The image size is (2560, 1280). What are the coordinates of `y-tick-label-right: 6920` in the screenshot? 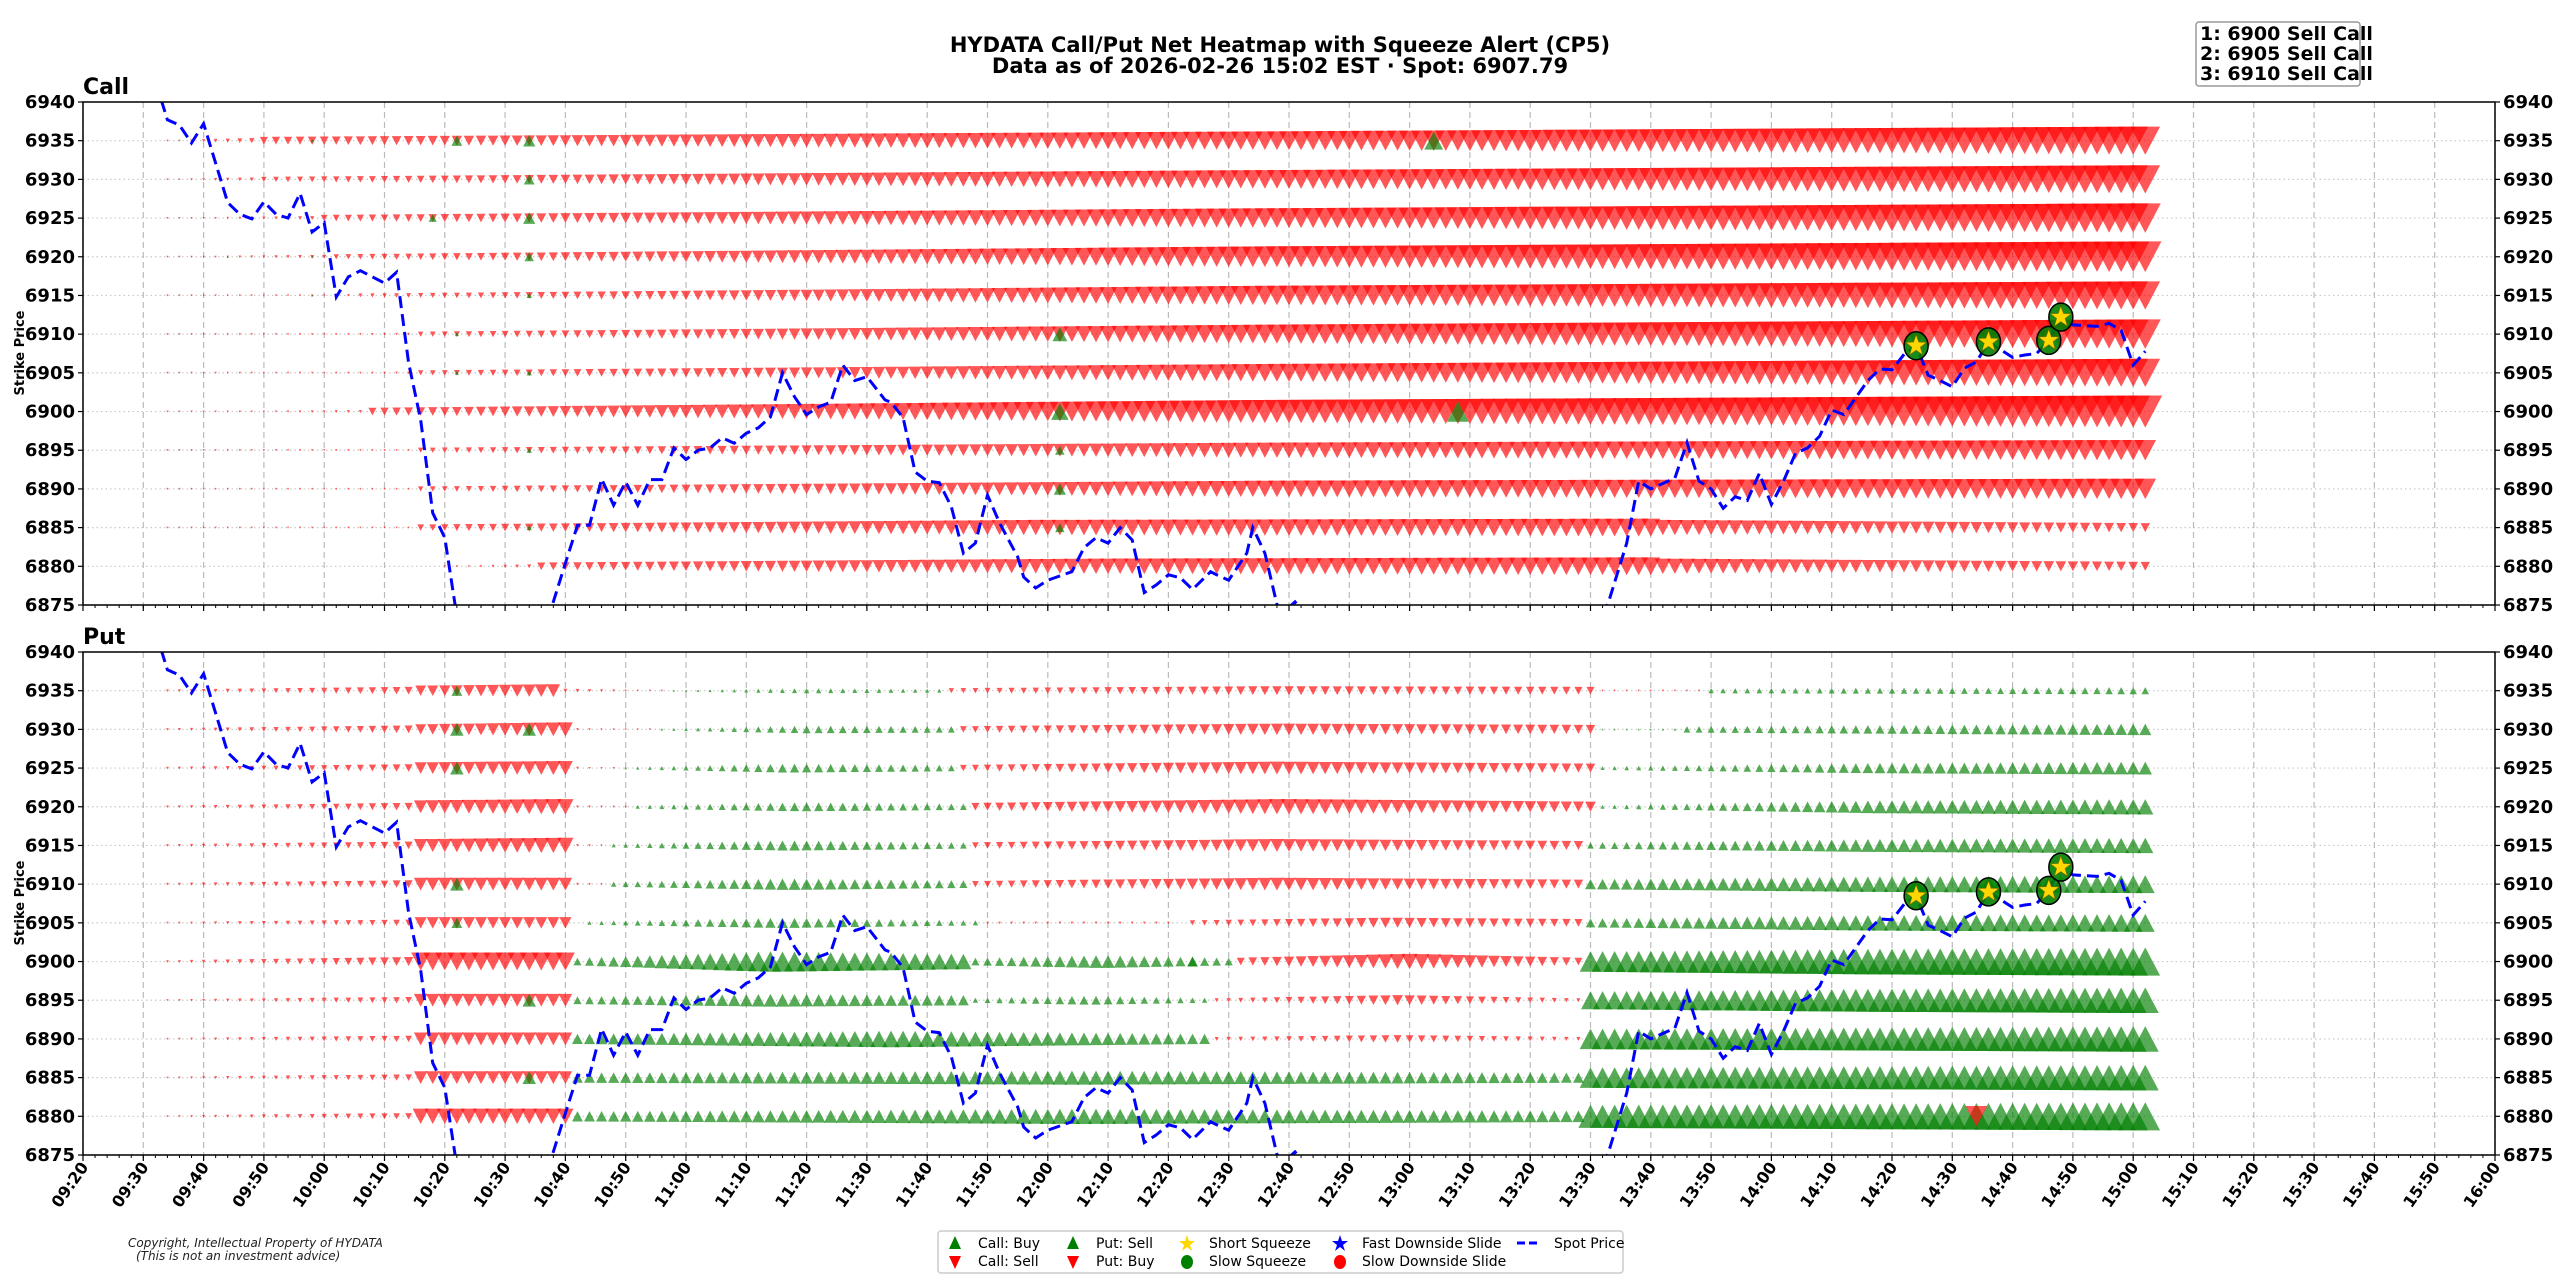 It's located at (2528, 257).